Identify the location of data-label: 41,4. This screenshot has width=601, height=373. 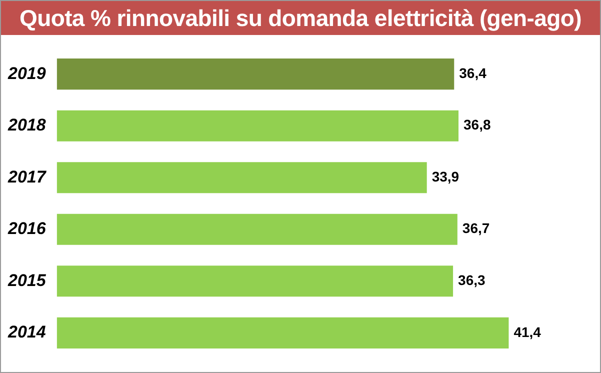
(528, 332).